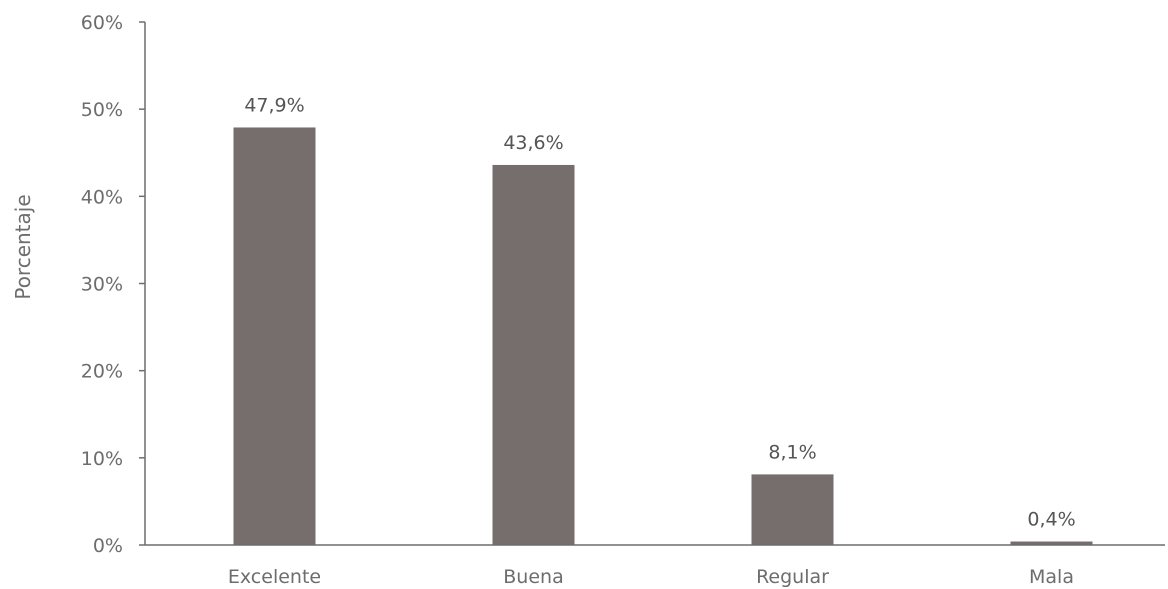  I want to click on data-label: 8,1%, so click(792, 452).